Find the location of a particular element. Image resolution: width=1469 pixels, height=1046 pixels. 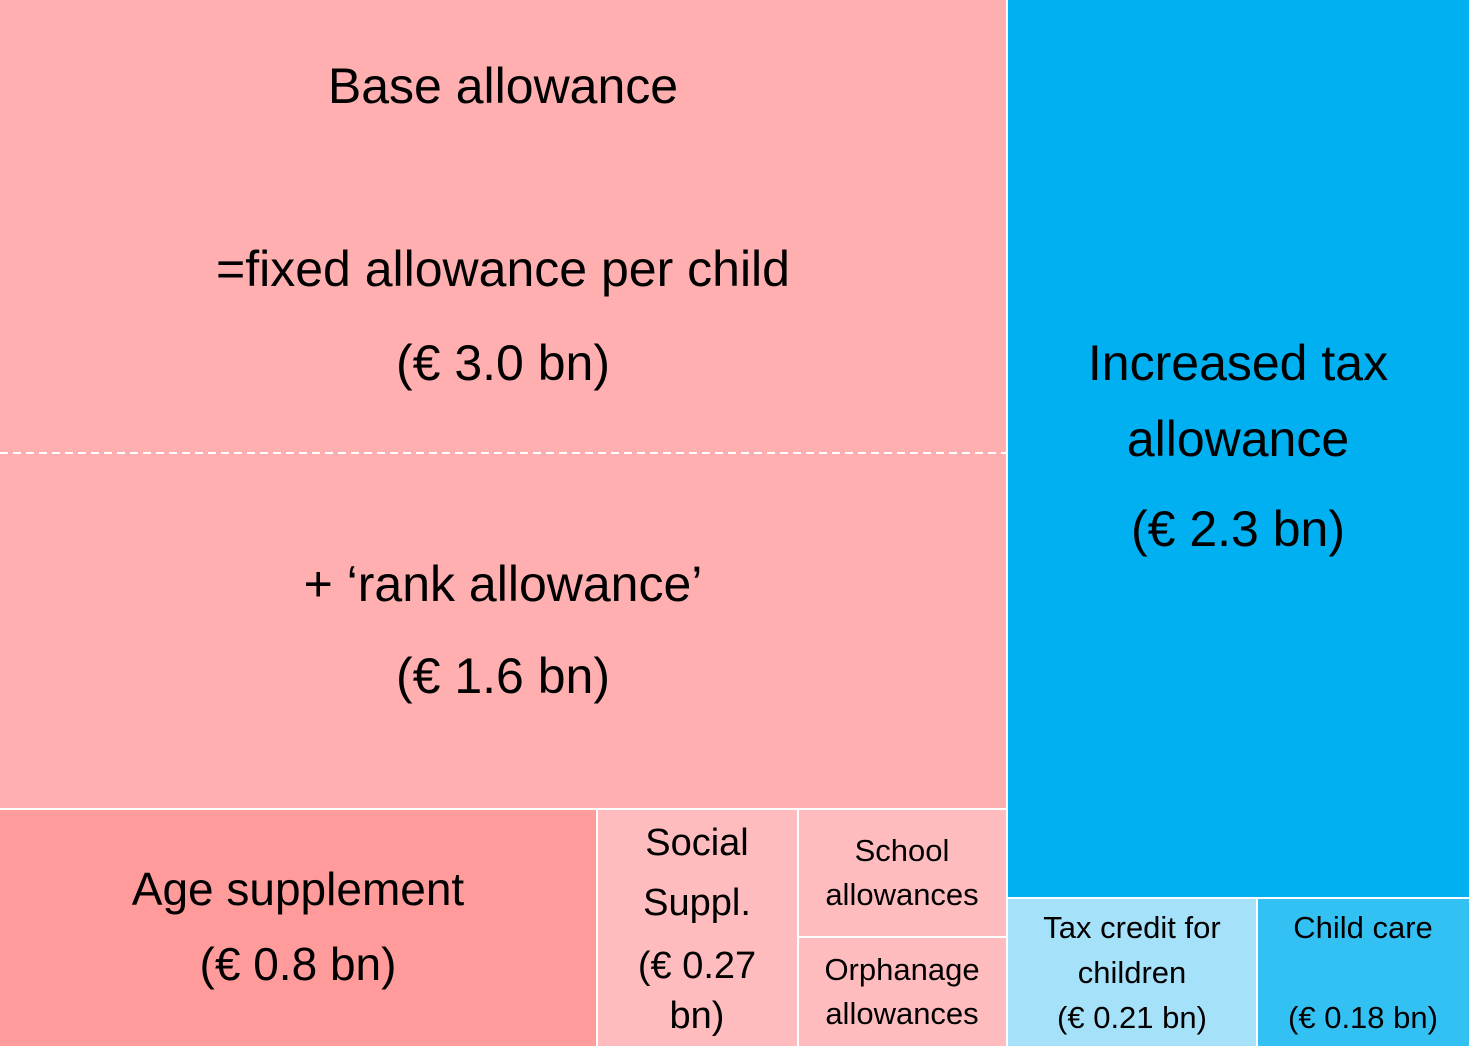

tax-credit-box is located at coordinates (1132, 972).